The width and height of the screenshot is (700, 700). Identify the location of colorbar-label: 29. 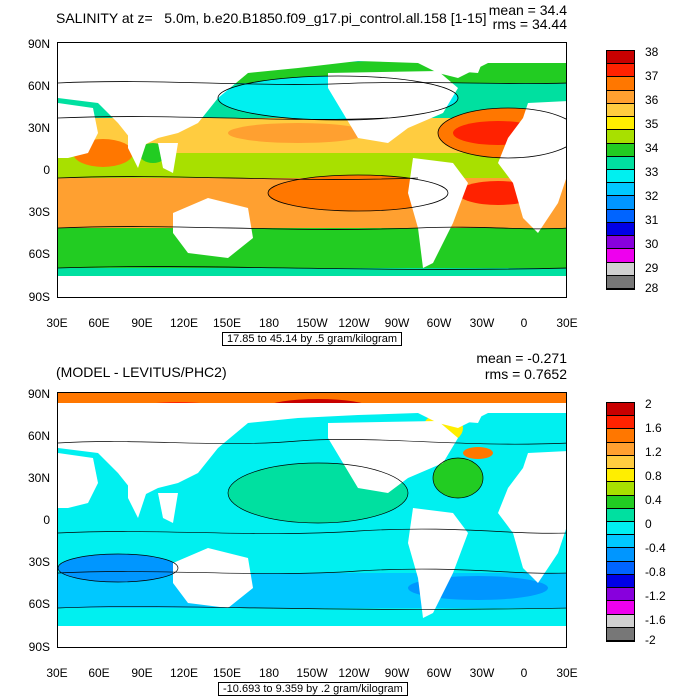
(652, 268).